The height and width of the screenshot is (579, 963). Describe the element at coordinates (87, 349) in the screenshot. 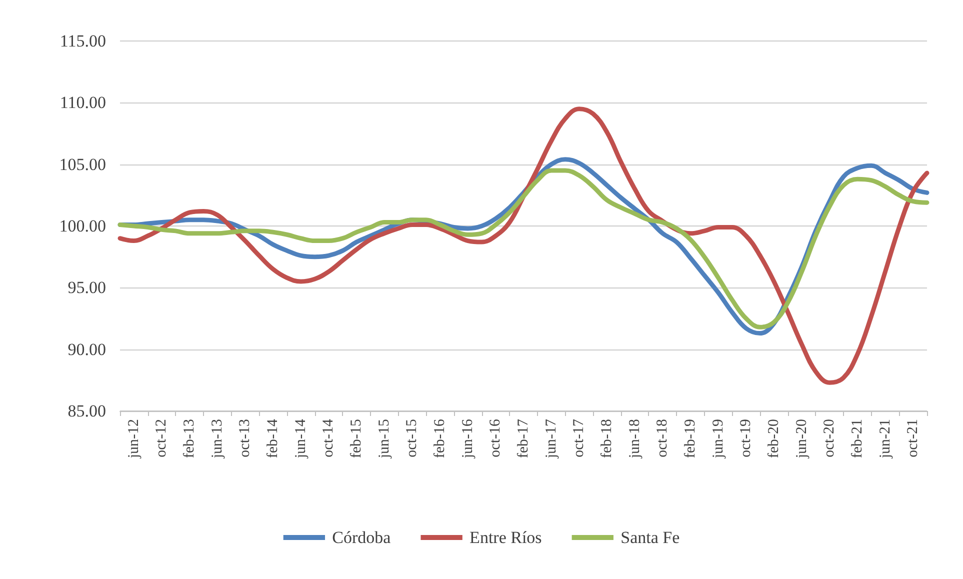

I see `y-tick-label: 90.00` at that location.